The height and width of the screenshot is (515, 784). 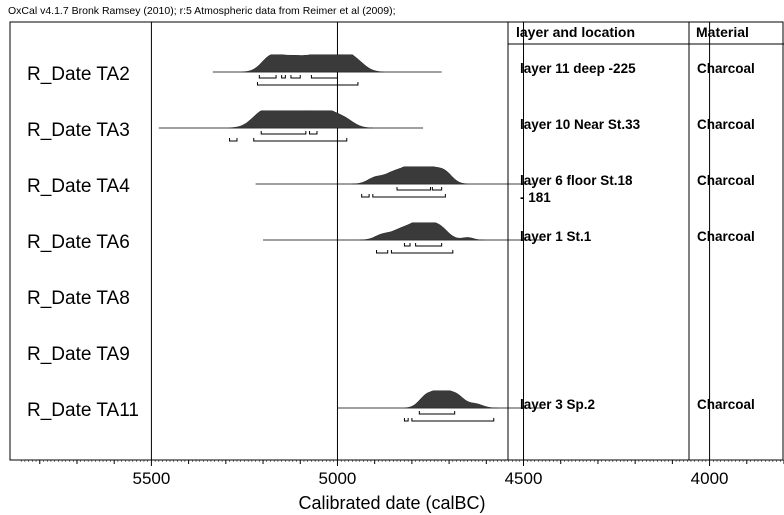 What do you see at coordinates (78, 242) in the screenshot?
I see `sample-label: R_Date TA6` at bounding box center [78, 242].